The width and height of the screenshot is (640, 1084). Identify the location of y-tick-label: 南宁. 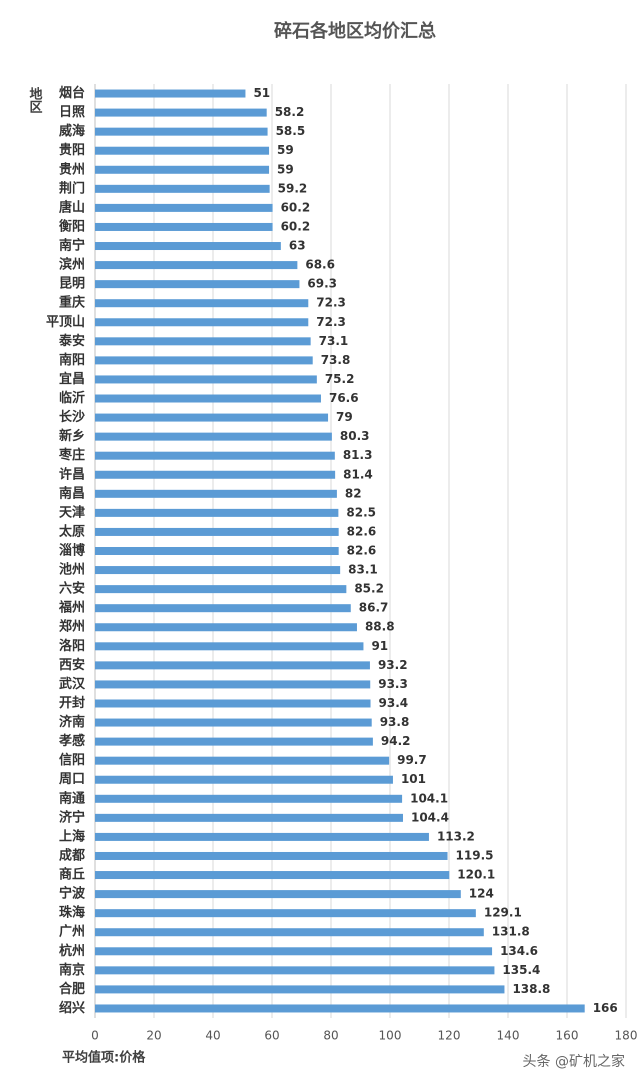
(72, 246).